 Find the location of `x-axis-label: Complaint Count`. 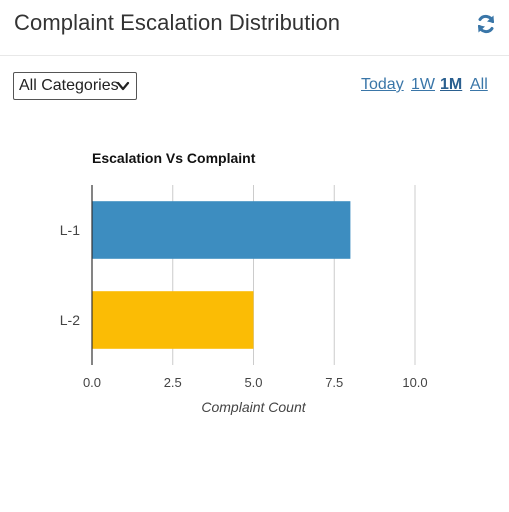

x-axis-label: Complaint Count is located at coordinates (253, 407).